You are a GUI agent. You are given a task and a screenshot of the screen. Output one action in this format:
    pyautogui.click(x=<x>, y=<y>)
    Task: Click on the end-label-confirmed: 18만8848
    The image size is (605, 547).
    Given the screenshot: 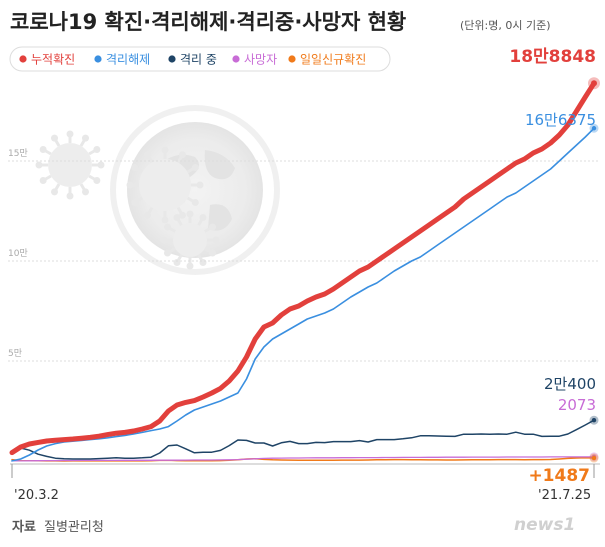 What is the action you would take?
    pyautogui.click(x=552, y=57)
    